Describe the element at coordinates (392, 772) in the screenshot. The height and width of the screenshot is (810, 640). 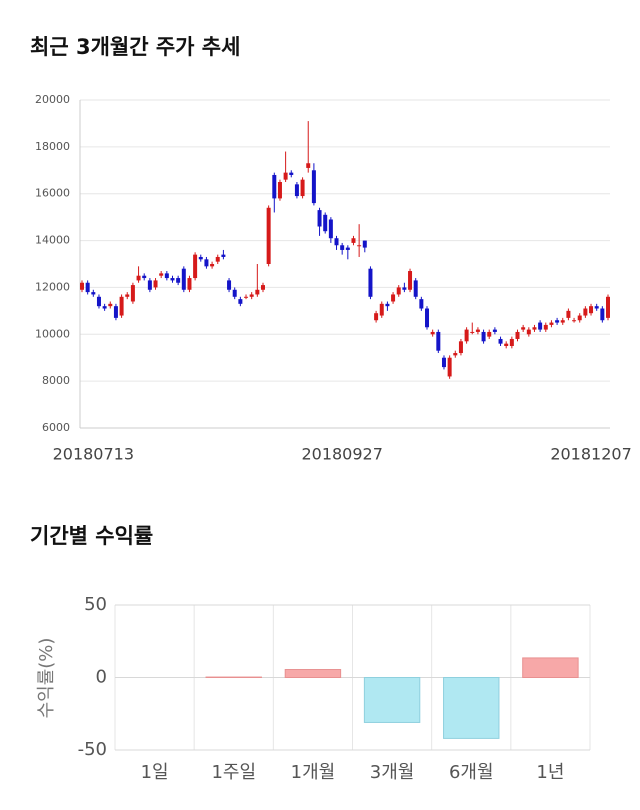
I see `x-tick-label: 3개월` at that location.